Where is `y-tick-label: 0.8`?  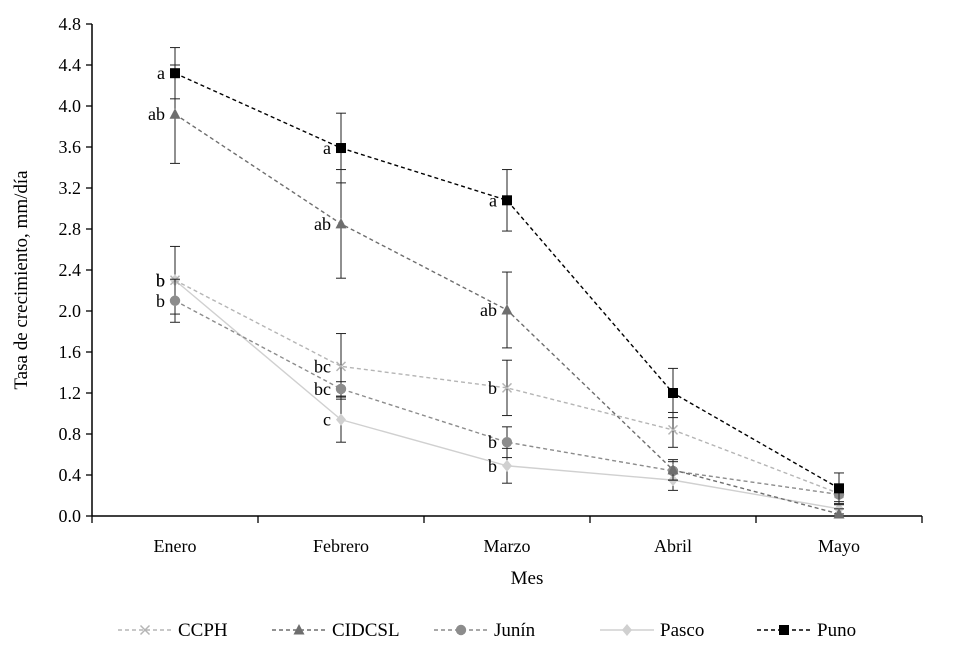
y-tick-label: 0.8 is located at coordinates (70, 434).